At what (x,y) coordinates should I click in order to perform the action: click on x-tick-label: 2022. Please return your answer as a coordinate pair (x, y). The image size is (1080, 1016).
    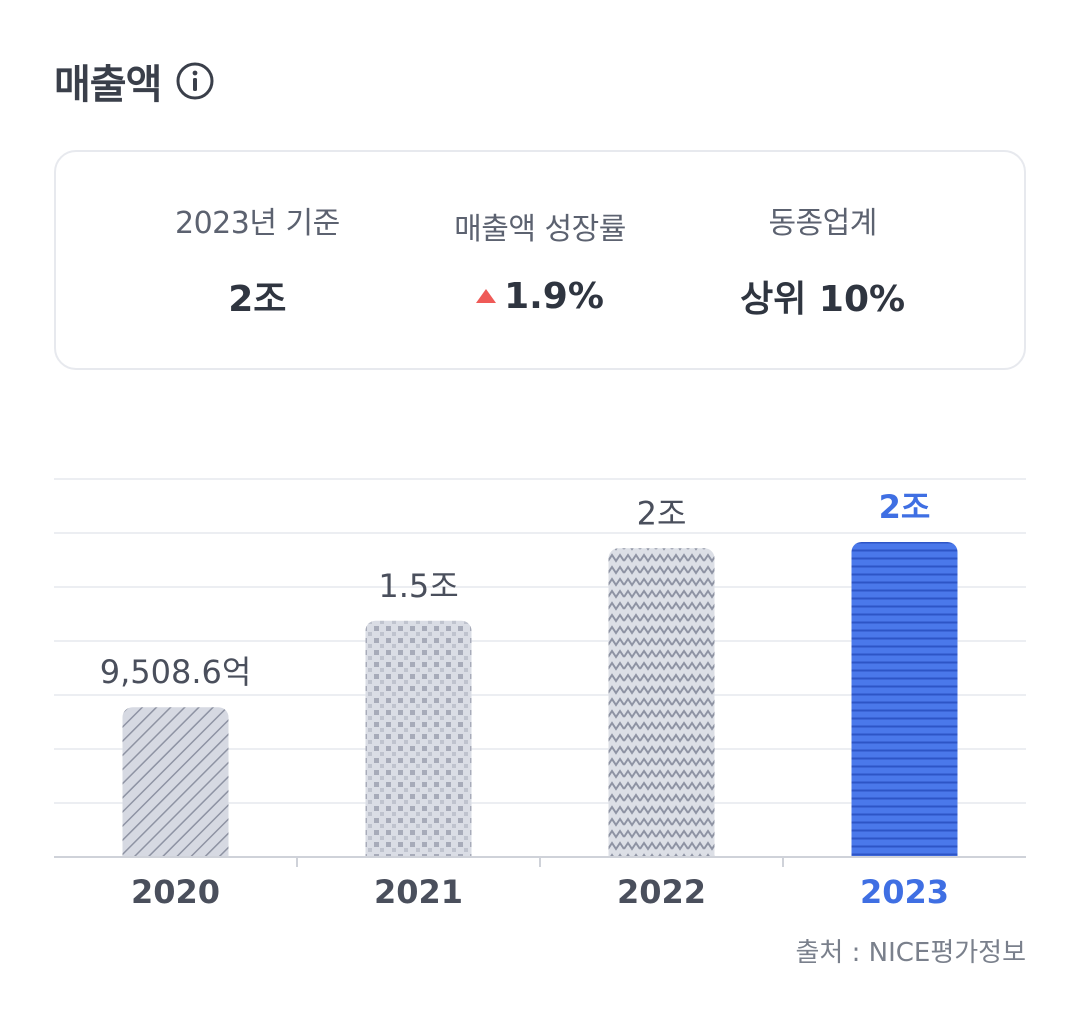
    Looking at the image, I should click on (661, 892).